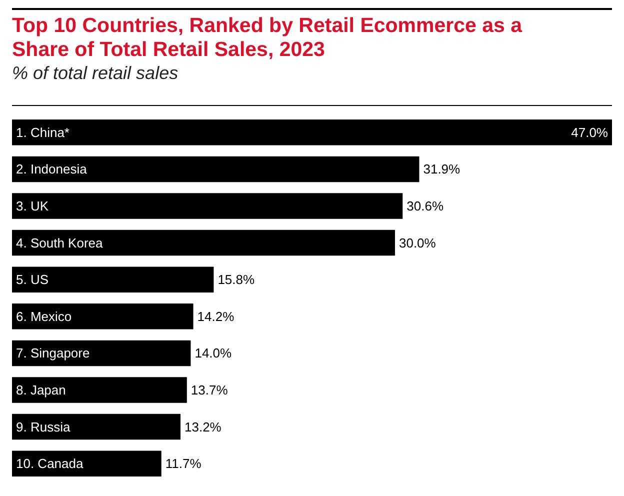 The image size is (624, 496). Describe the element at coordinates (32, 206) in the screenshot. I see `y-tick-label: 3. UK` at that location.